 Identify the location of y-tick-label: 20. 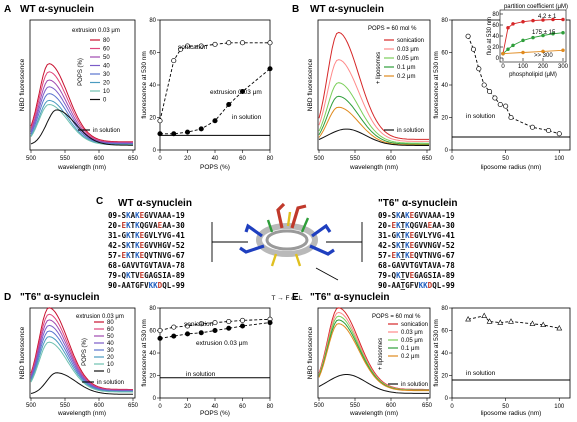
(444, 119).